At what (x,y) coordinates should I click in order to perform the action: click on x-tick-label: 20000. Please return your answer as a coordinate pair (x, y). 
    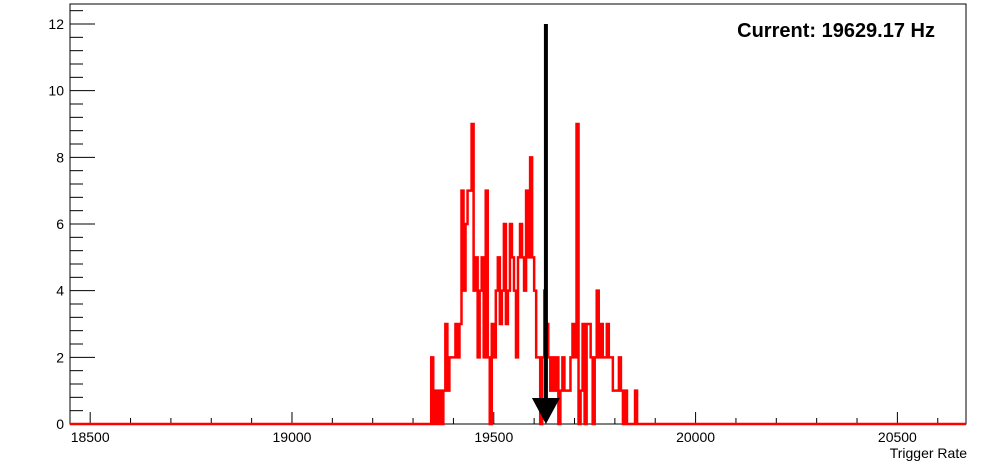
    Looking at the image, I should click on (695, 437).